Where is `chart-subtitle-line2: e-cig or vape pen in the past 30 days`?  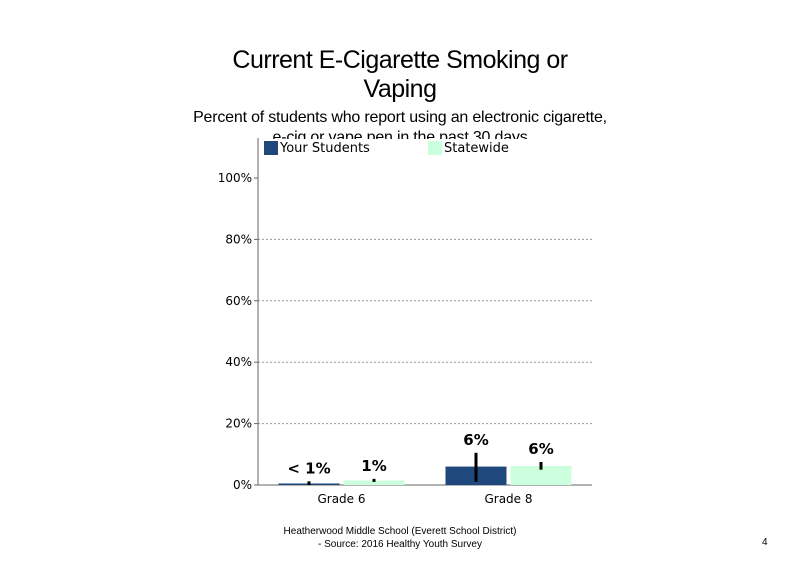
chart-subtitle-line2: e-cig or vape pen in the past 30 days is located at coordinates (400, 134).